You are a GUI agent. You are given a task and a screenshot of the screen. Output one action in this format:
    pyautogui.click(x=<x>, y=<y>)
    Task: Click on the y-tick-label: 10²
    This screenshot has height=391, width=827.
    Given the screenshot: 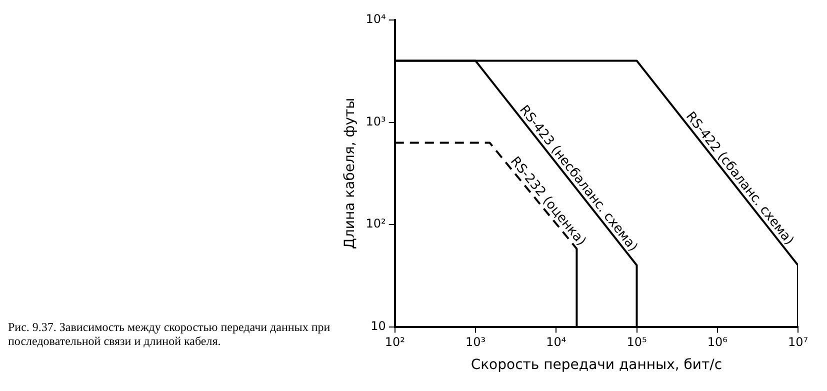 What is the action you would take?
    pyautogui.click(x=376, y=223)
    